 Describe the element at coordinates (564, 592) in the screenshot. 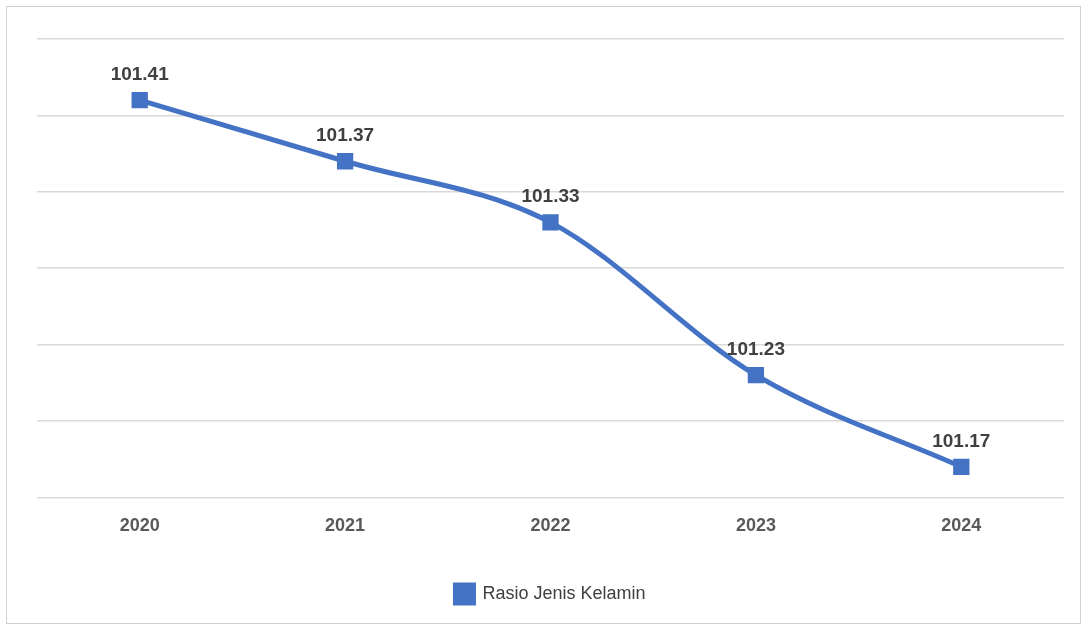

I see `legend-label: Rasio Jenis Kelamin` at that location.